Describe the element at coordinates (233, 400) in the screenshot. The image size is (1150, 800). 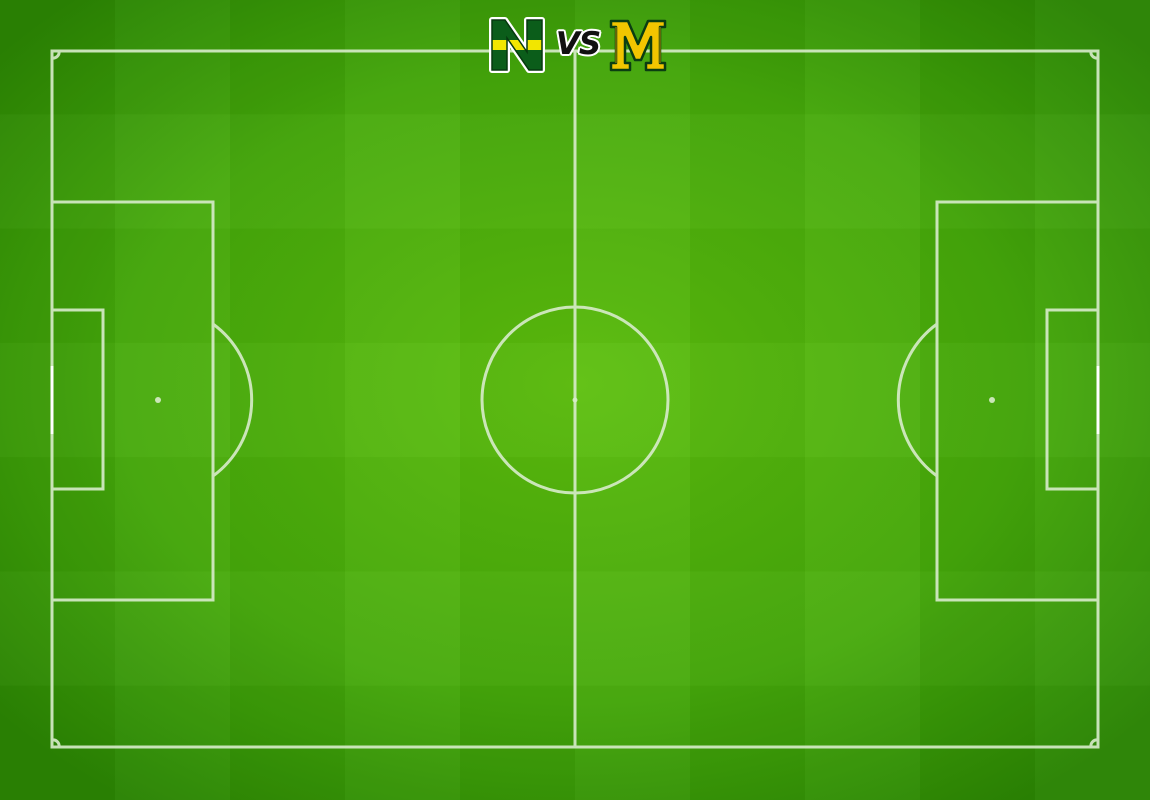
I see `left-penalty-arc` at that location.